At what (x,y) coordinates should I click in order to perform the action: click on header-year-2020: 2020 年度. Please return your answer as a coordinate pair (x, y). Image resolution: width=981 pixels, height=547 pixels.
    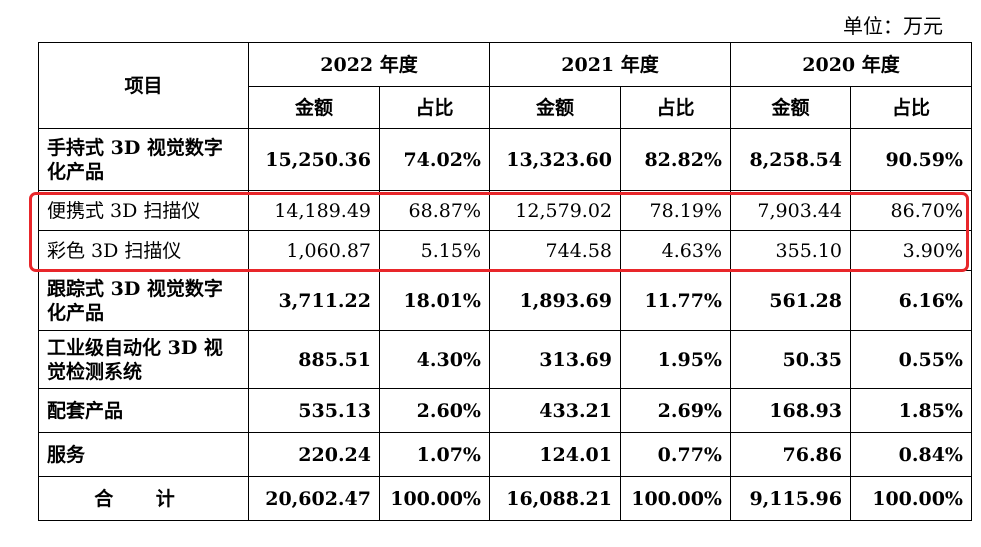
    Looking at the image, I should click on (851, 64).